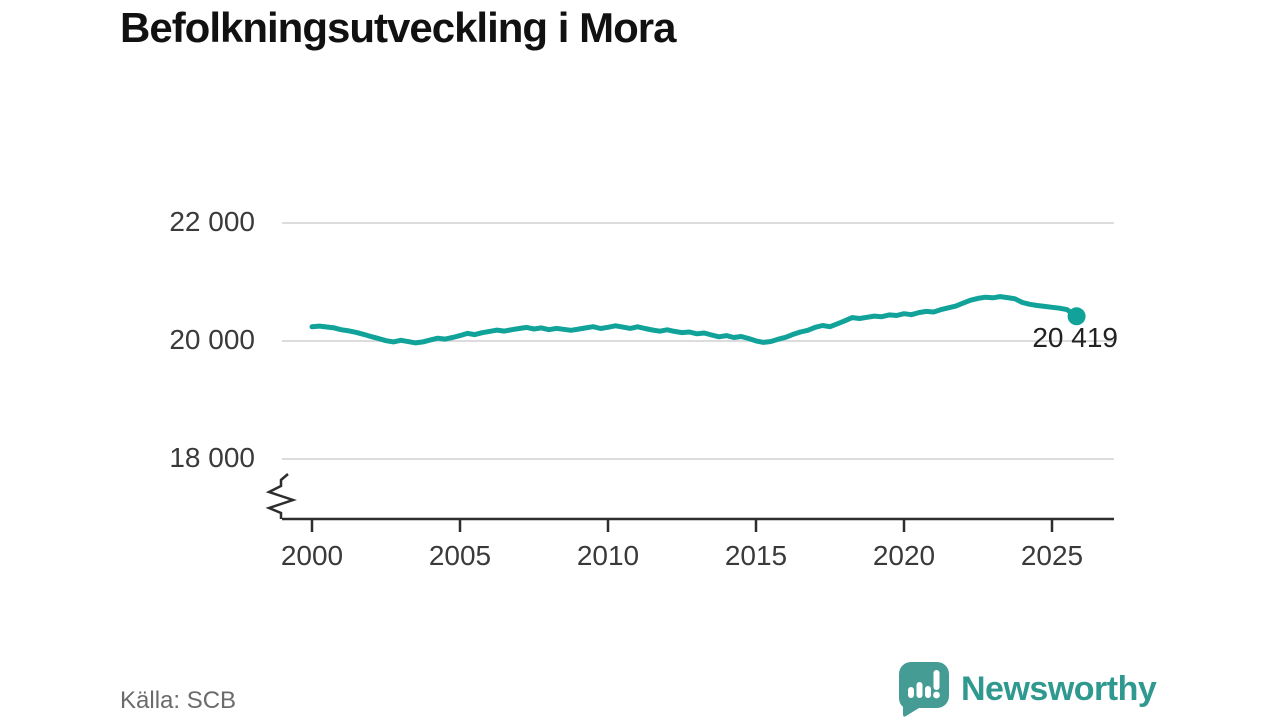 The width and height of the screenshot is (1280, 720). I want to click on logo-bars, so click(924, 684).